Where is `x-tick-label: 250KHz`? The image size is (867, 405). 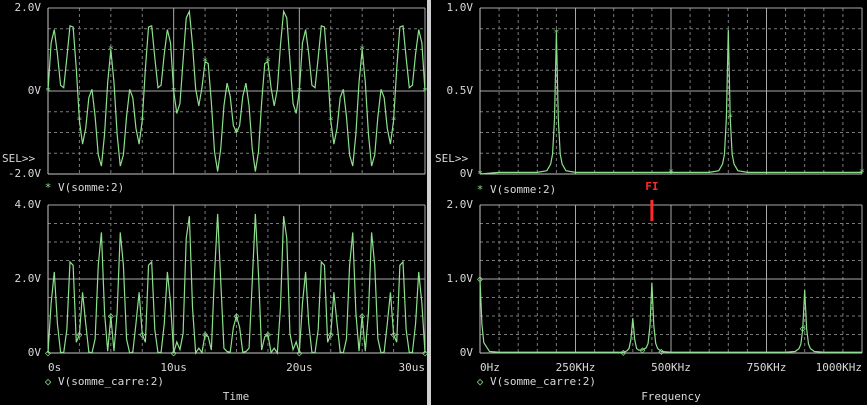
x-tick-label: 250KHz is located at coordinates (576, 367).